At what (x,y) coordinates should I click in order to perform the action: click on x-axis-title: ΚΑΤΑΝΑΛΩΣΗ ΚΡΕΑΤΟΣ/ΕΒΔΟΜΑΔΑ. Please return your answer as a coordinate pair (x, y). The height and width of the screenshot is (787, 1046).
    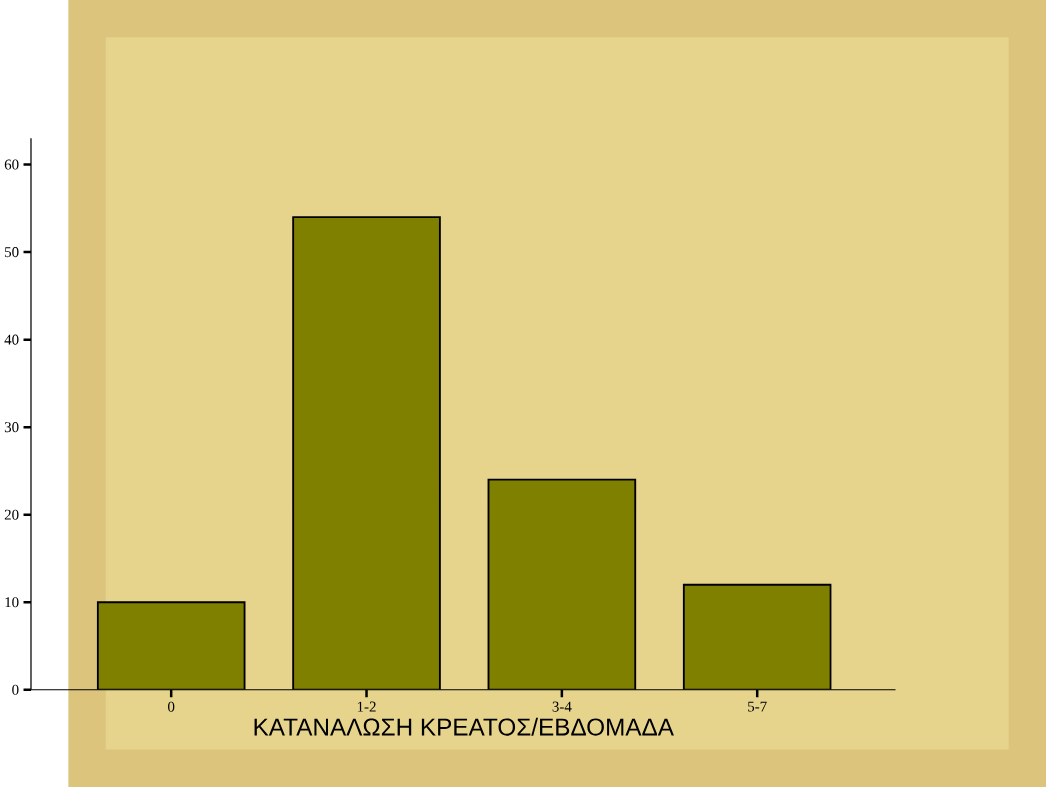
    Looking at the image, I should click on (464, 726).